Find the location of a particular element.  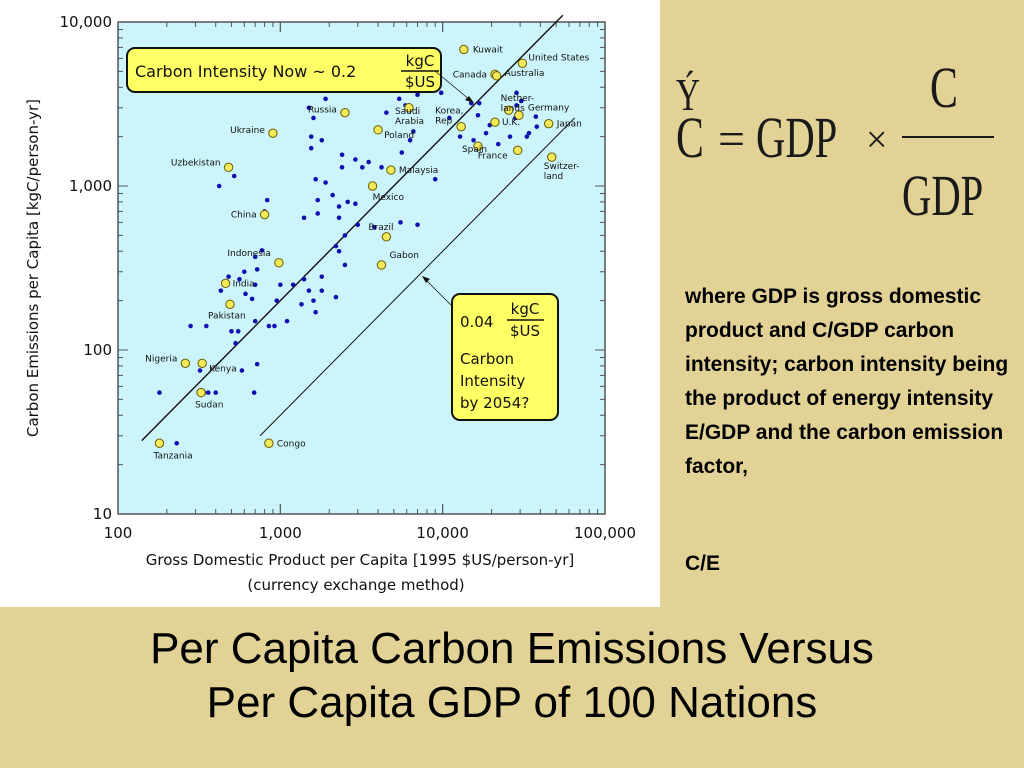

point-label: lands is located at coordinates (513, 109).